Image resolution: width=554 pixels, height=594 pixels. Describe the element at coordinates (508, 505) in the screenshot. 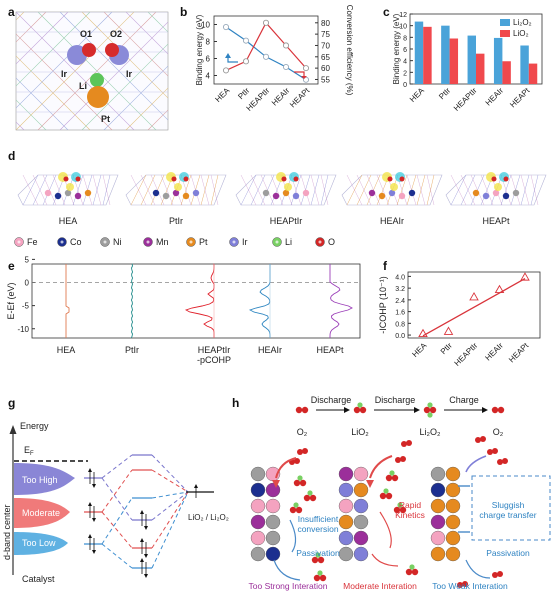

I see `annotation-text: Sluggish` at that location.